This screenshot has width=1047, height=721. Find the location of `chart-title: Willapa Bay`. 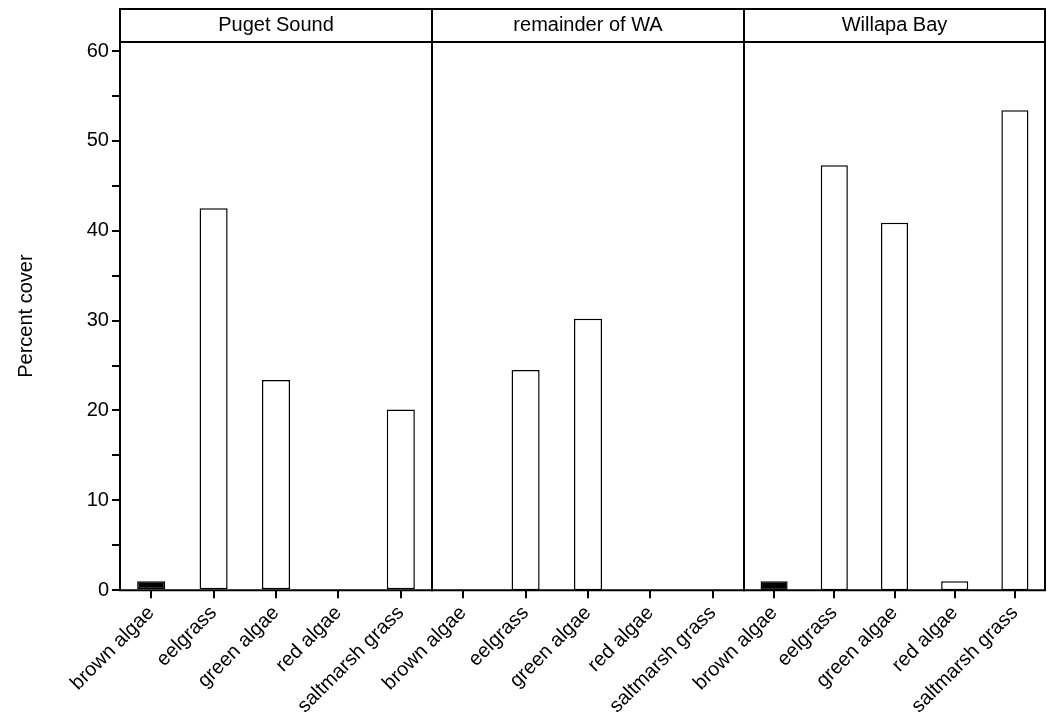

chart-title: Willapa Bay is located at coordinates (894, 23).